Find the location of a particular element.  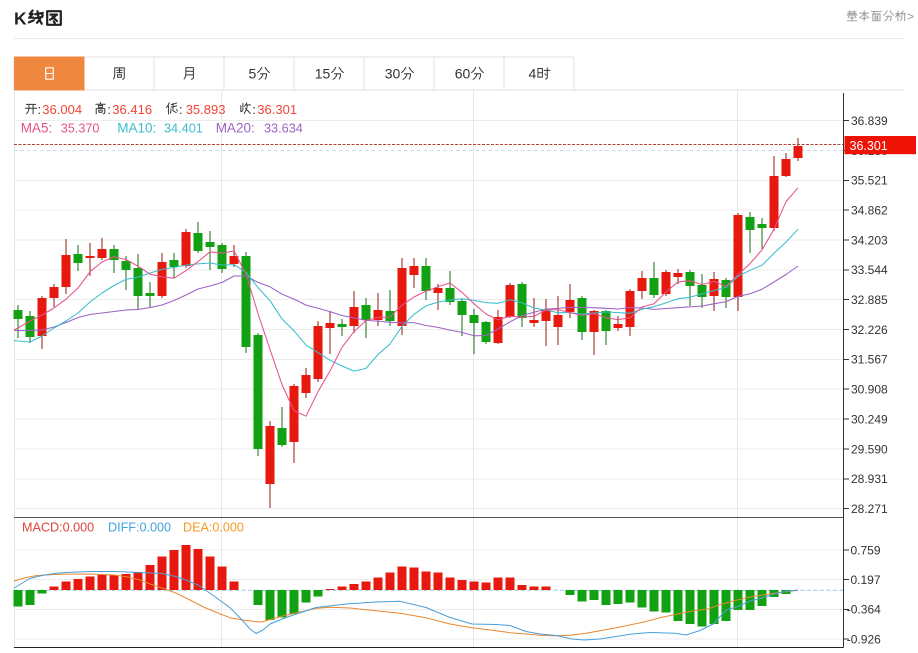

svg-text: 34.203 is located at coordinates (869, 240).